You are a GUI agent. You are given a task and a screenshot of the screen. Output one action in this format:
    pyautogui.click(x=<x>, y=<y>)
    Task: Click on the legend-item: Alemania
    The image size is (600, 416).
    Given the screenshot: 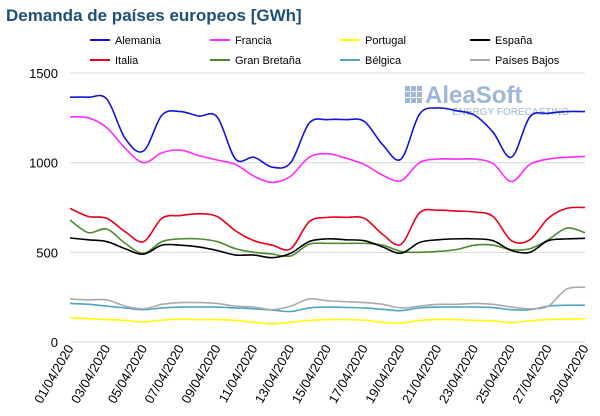 What is the action you would take?
    pyautogui.click(x=126, y=41)
    